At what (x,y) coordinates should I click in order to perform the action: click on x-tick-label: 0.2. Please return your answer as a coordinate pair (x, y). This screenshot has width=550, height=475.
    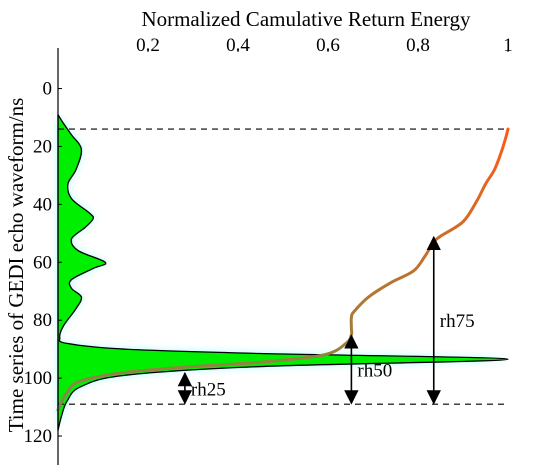
    Looking at the image, I should click on (148, 45).